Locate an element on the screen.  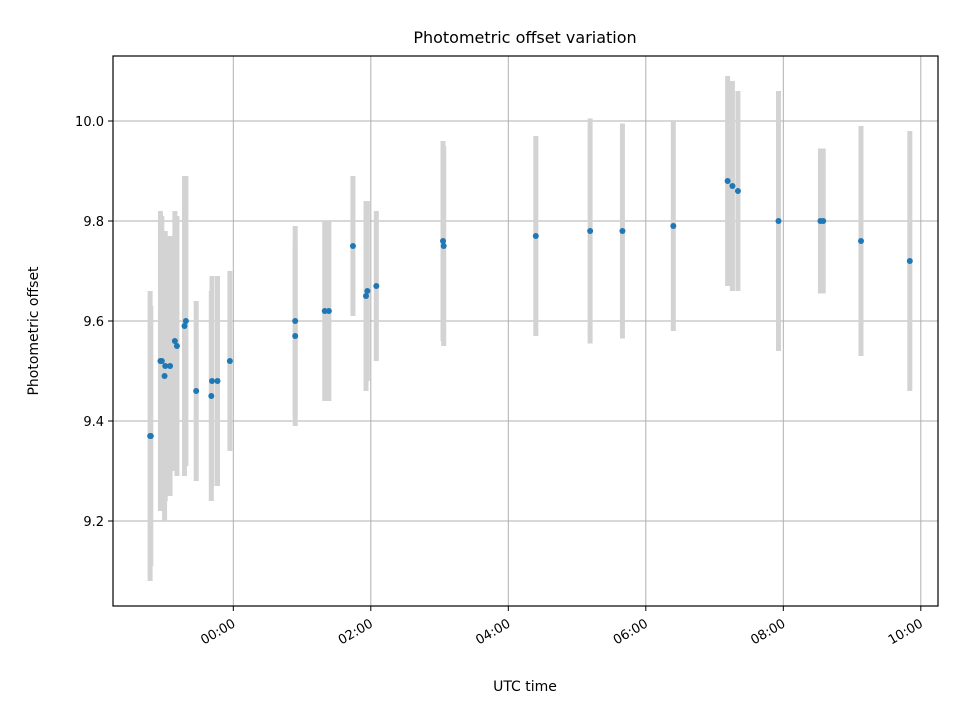
y-axis-ticks: 9.2 9.4 9.6 9.8 10.0 is located at coordinates (94, 322).